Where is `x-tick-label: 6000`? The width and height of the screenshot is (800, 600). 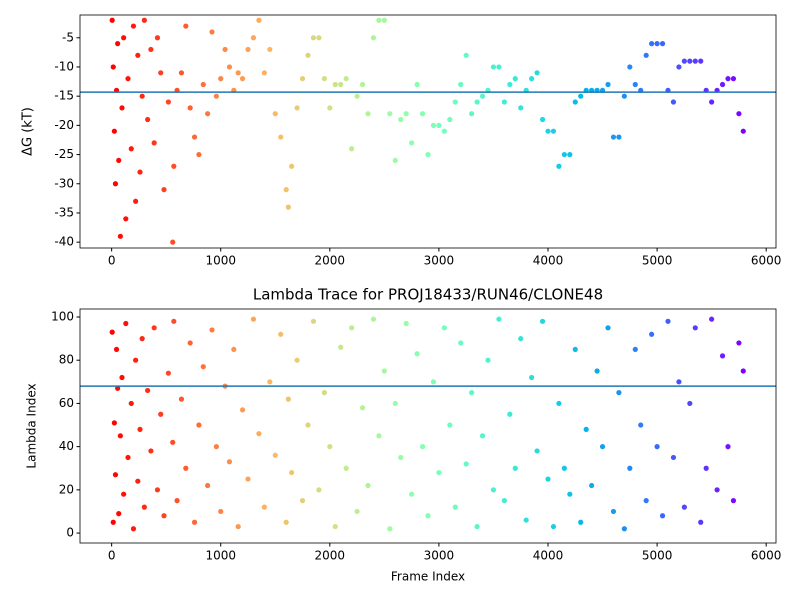 x-tick-label: 6000 is located at coordinates (766, 556).